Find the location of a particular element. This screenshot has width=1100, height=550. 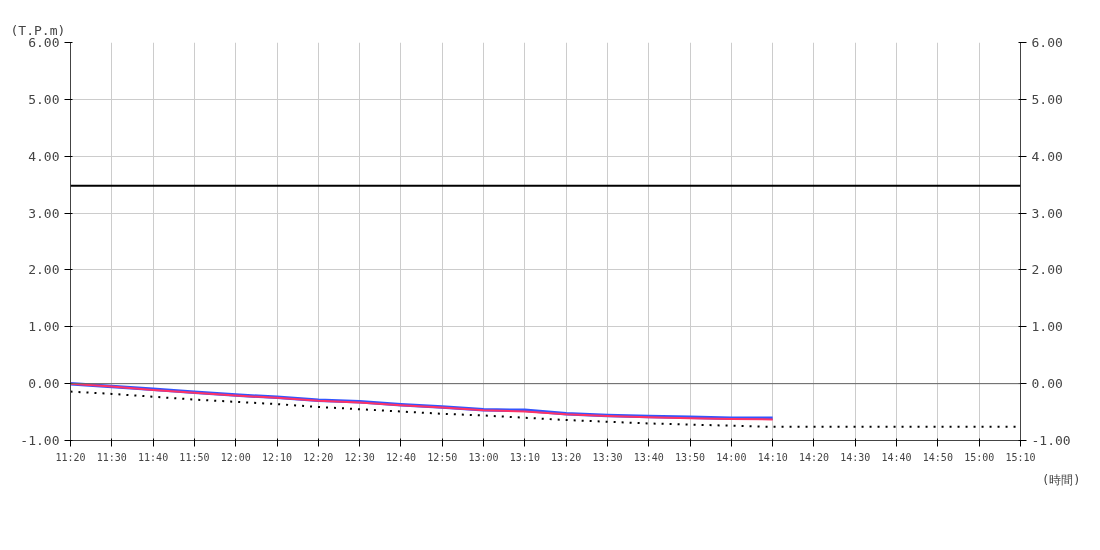

x-tick-label: 13:40 is located at coordinates (648, 457).